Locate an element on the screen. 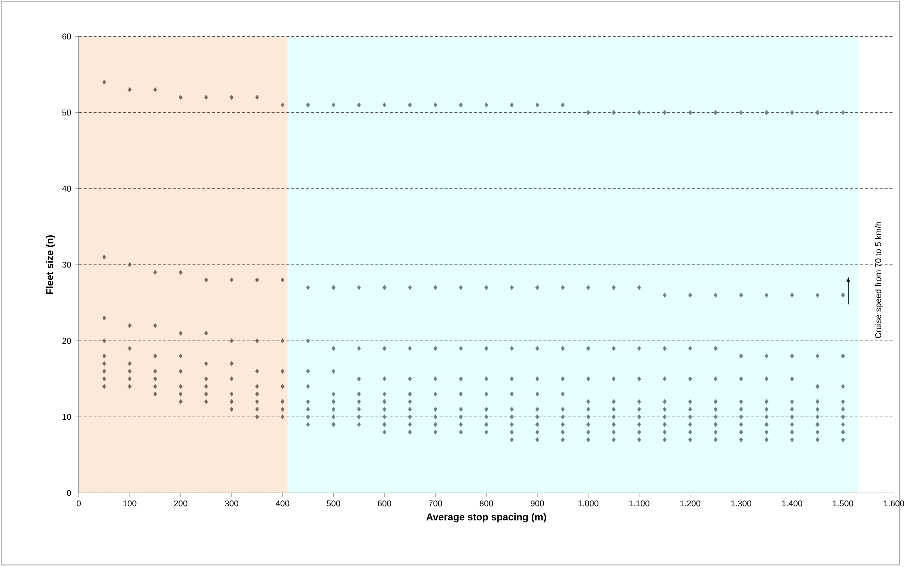 This screenshot has width=908, height=567. x-tick-label: 600 is located at coordinates (385, 503).